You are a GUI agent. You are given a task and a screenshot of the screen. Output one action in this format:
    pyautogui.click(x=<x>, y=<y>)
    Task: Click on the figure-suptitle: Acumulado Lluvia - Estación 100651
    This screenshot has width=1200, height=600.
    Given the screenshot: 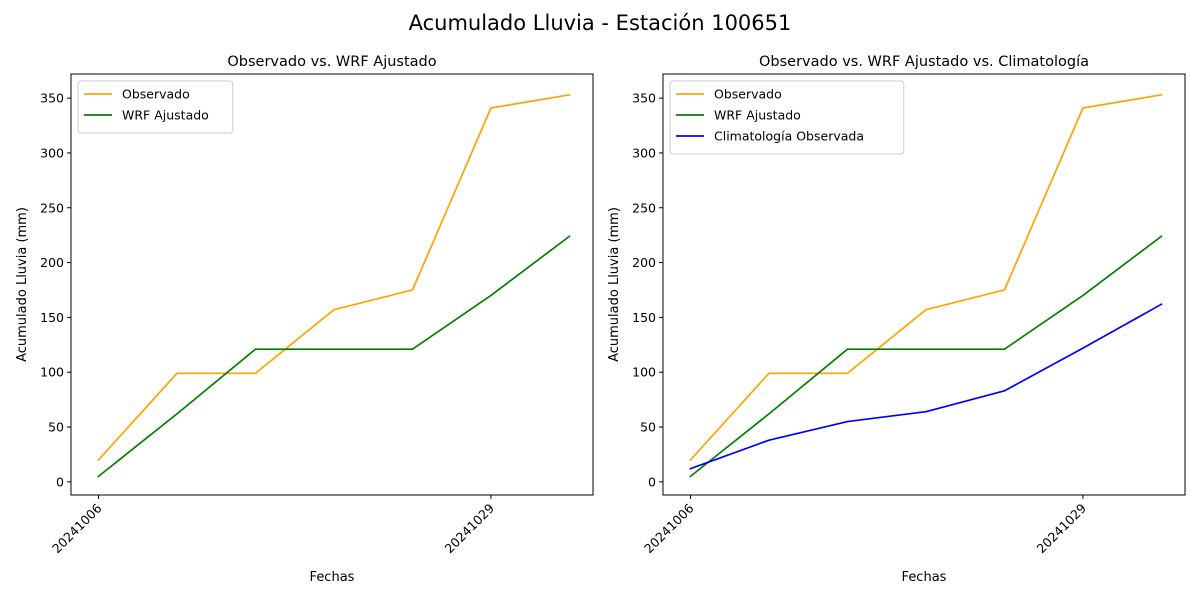 What is the action you would take?
    pyautogui.click(x=600, y=23)
    